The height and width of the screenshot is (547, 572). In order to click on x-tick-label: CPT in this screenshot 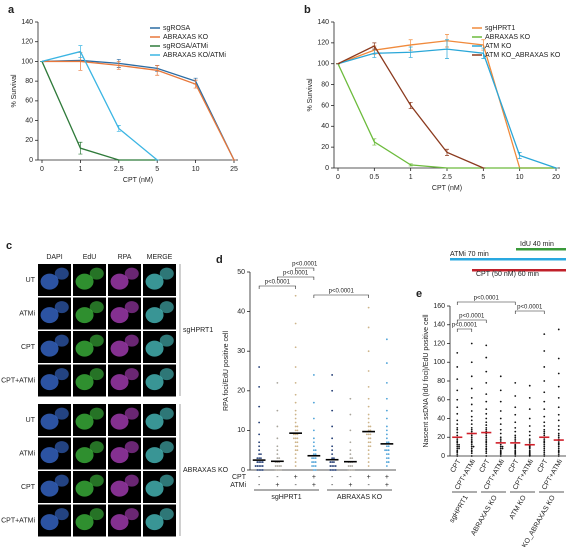, I will do `click(485, 466)`.